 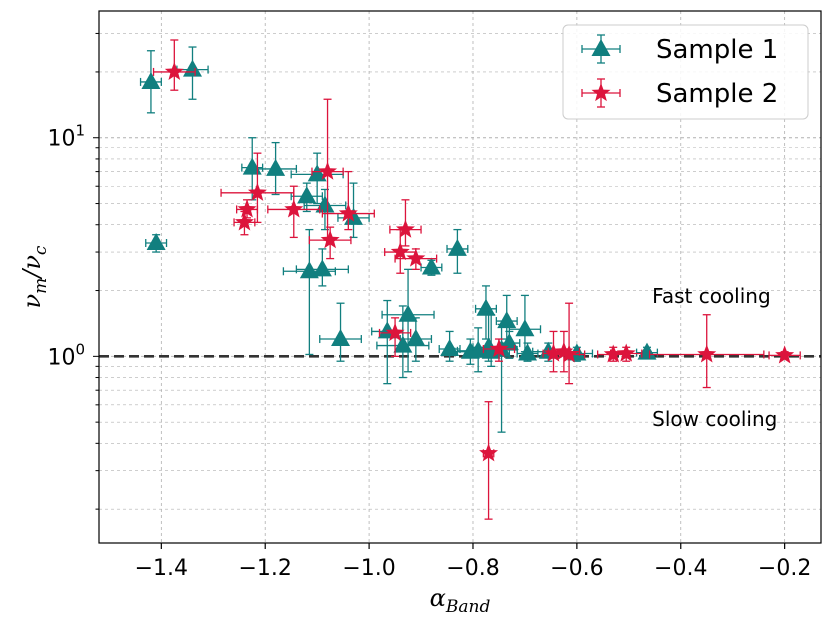 I want to click on y-axis-label: νm/νc, so click(x=34, y=276).